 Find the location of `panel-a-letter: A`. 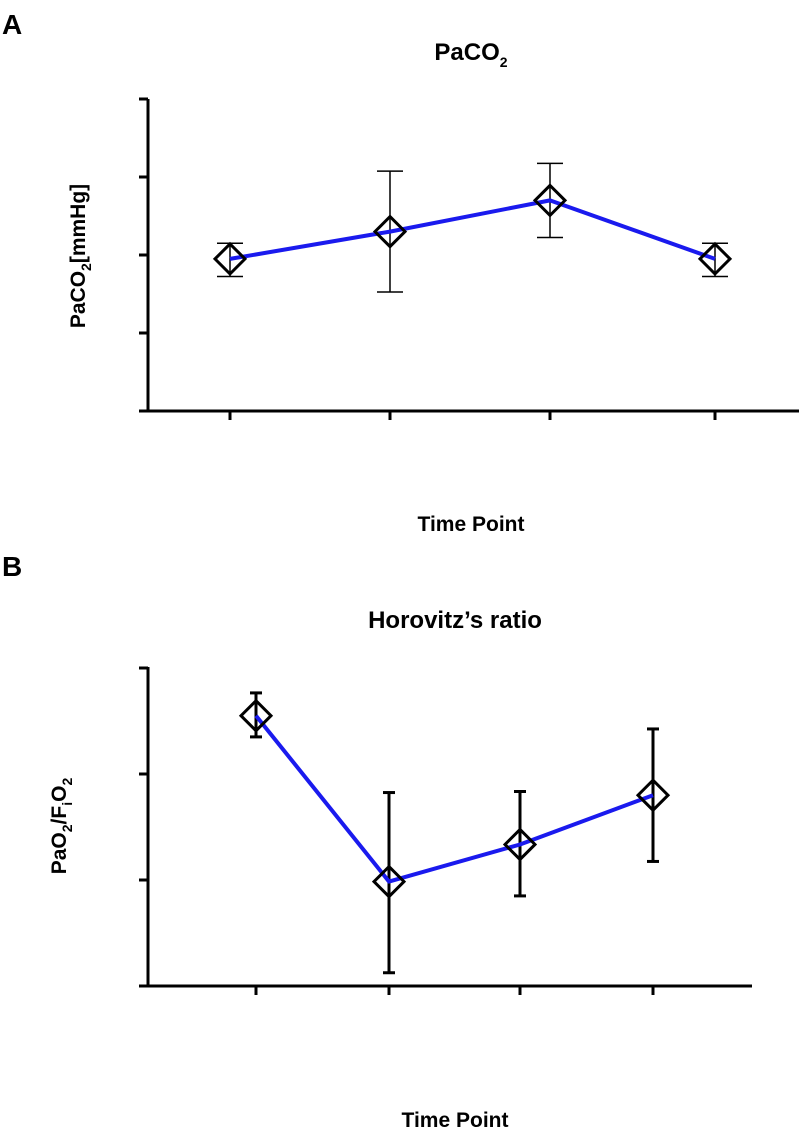

panel-a-letter: A is located at coordinates (12, 24).